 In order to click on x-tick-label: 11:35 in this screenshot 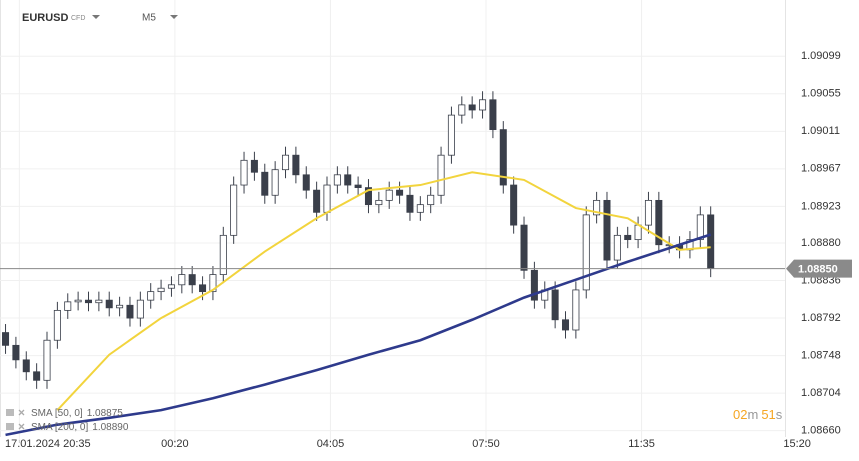, I will do `click(641, 444)`.